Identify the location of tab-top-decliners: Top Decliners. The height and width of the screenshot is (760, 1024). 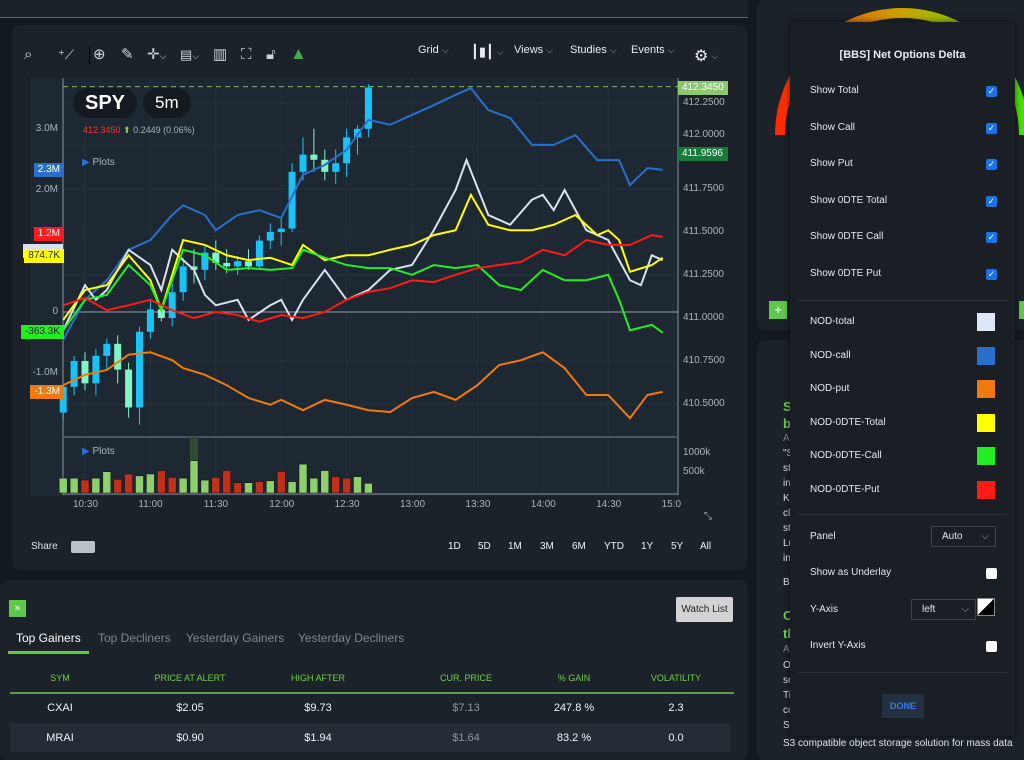
(134, 638).